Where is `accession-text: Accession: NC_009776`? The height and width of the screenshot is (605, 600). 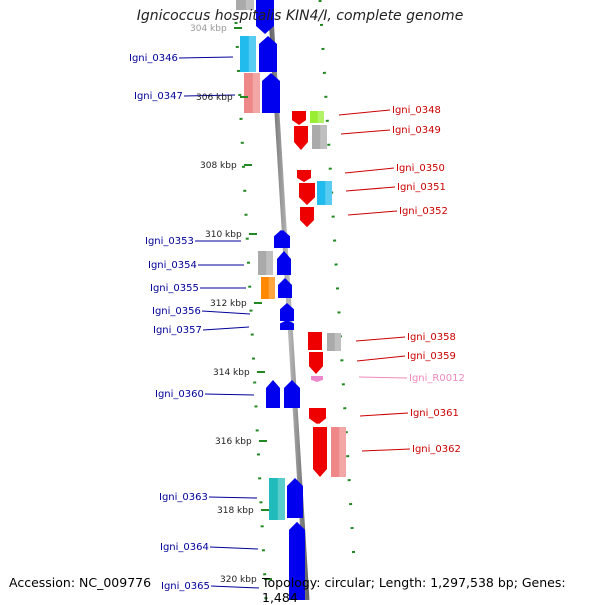
accession-text: Accession: NC_009776 is located at coordinates (80, 582).